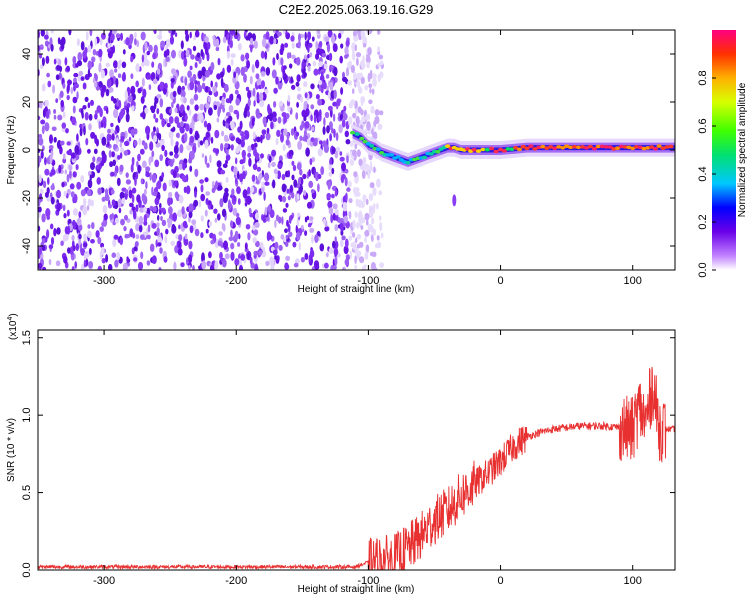 This screenshot has width=750, height=600. Describe the element at coordinates (11, 150) in the screenshot. I see `spectrogram-y-label: Frequency (Hz)` at that location.